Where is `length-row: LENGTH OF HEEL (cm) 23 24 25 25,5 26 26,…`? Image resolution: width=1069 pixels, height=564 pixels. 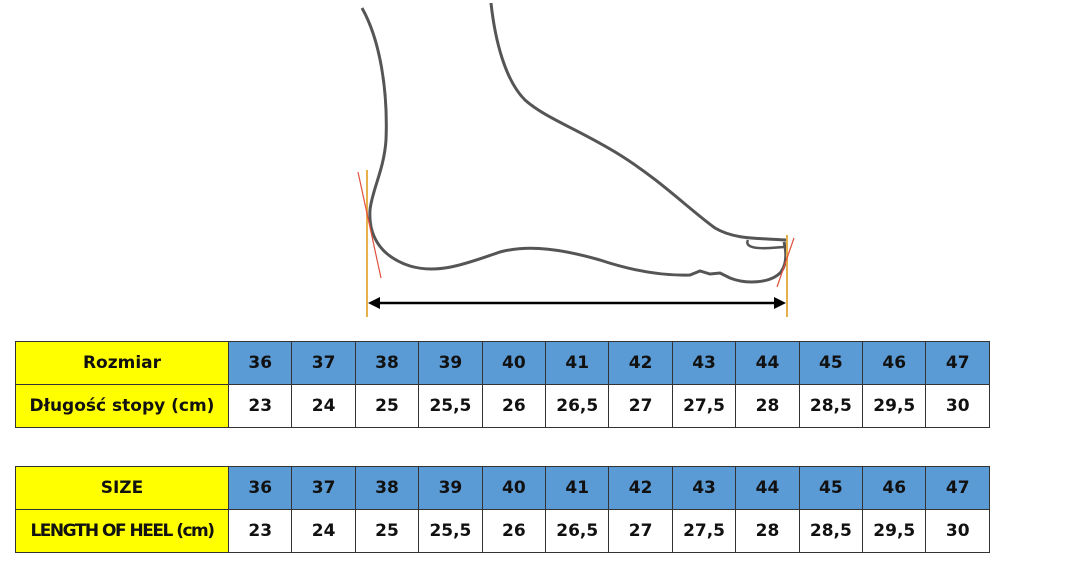 length-row: LENGTH OF HEEL (cm) 23 24 25 25,5 26 26,… is located at coordinates (502, 531).